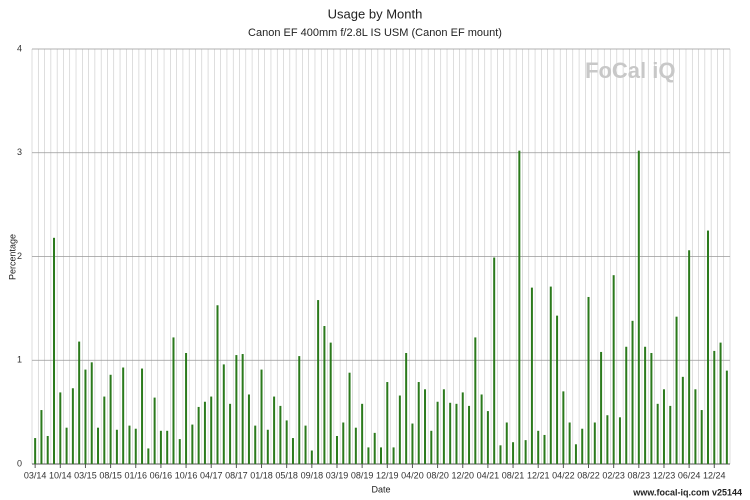 Image resolution: width=750 pixels, height=500 pixels. I want to click on x-tick-label: 09/18, so click(312, 475).